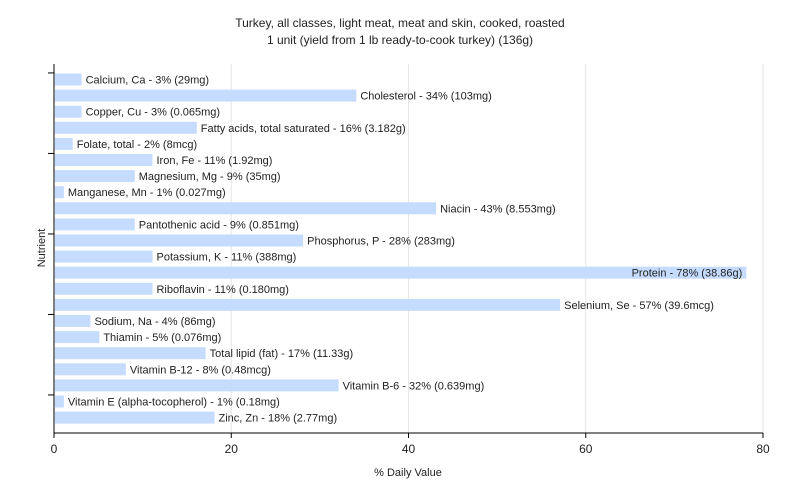  Describe the element at coordinates (137, 145) in the screenshot. I see `bar-label: Folate, total - 2% (8mcg)` at that location.